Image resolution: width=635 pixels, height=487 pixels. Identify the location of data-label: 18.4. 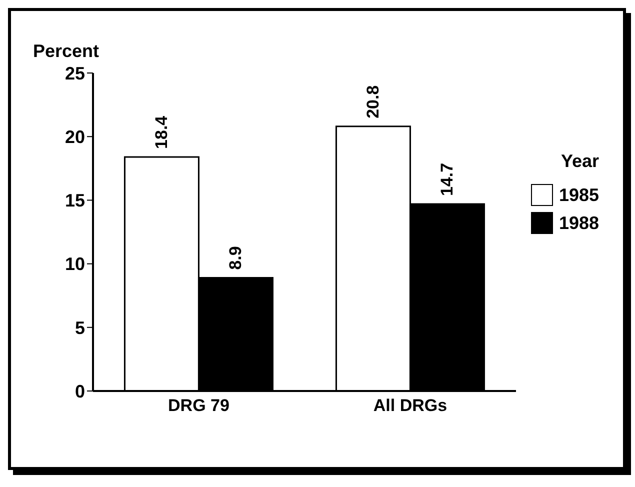
(162, 132).